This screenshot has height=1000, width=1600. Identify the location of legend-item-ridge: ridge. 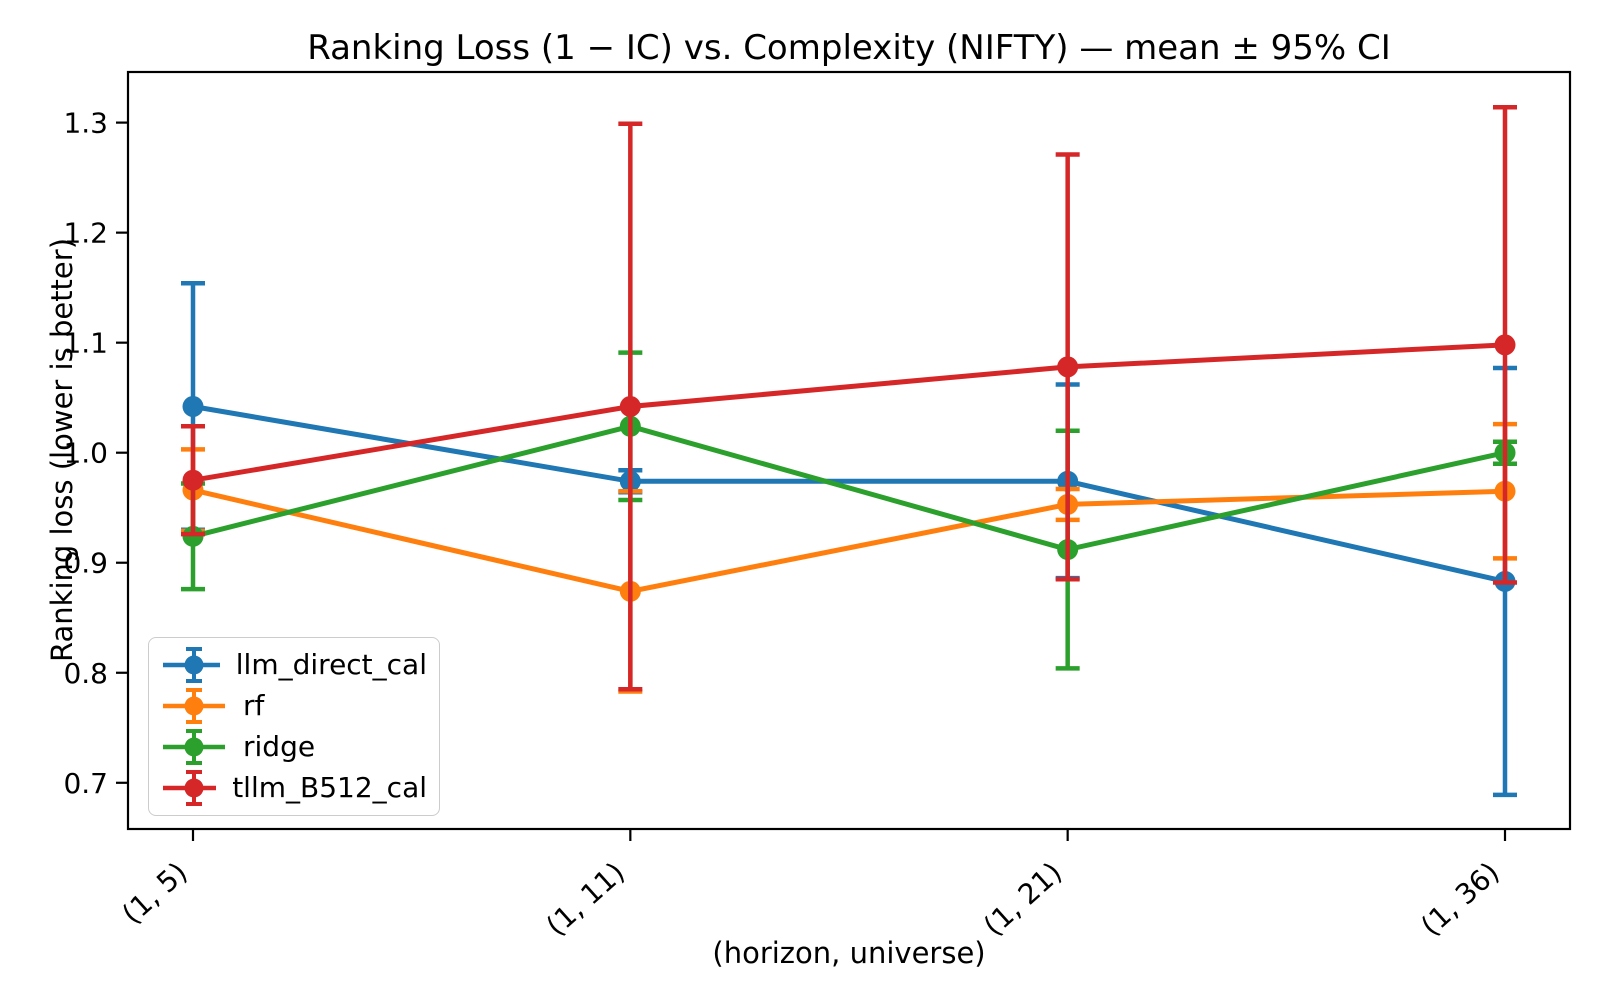
(294, 747).